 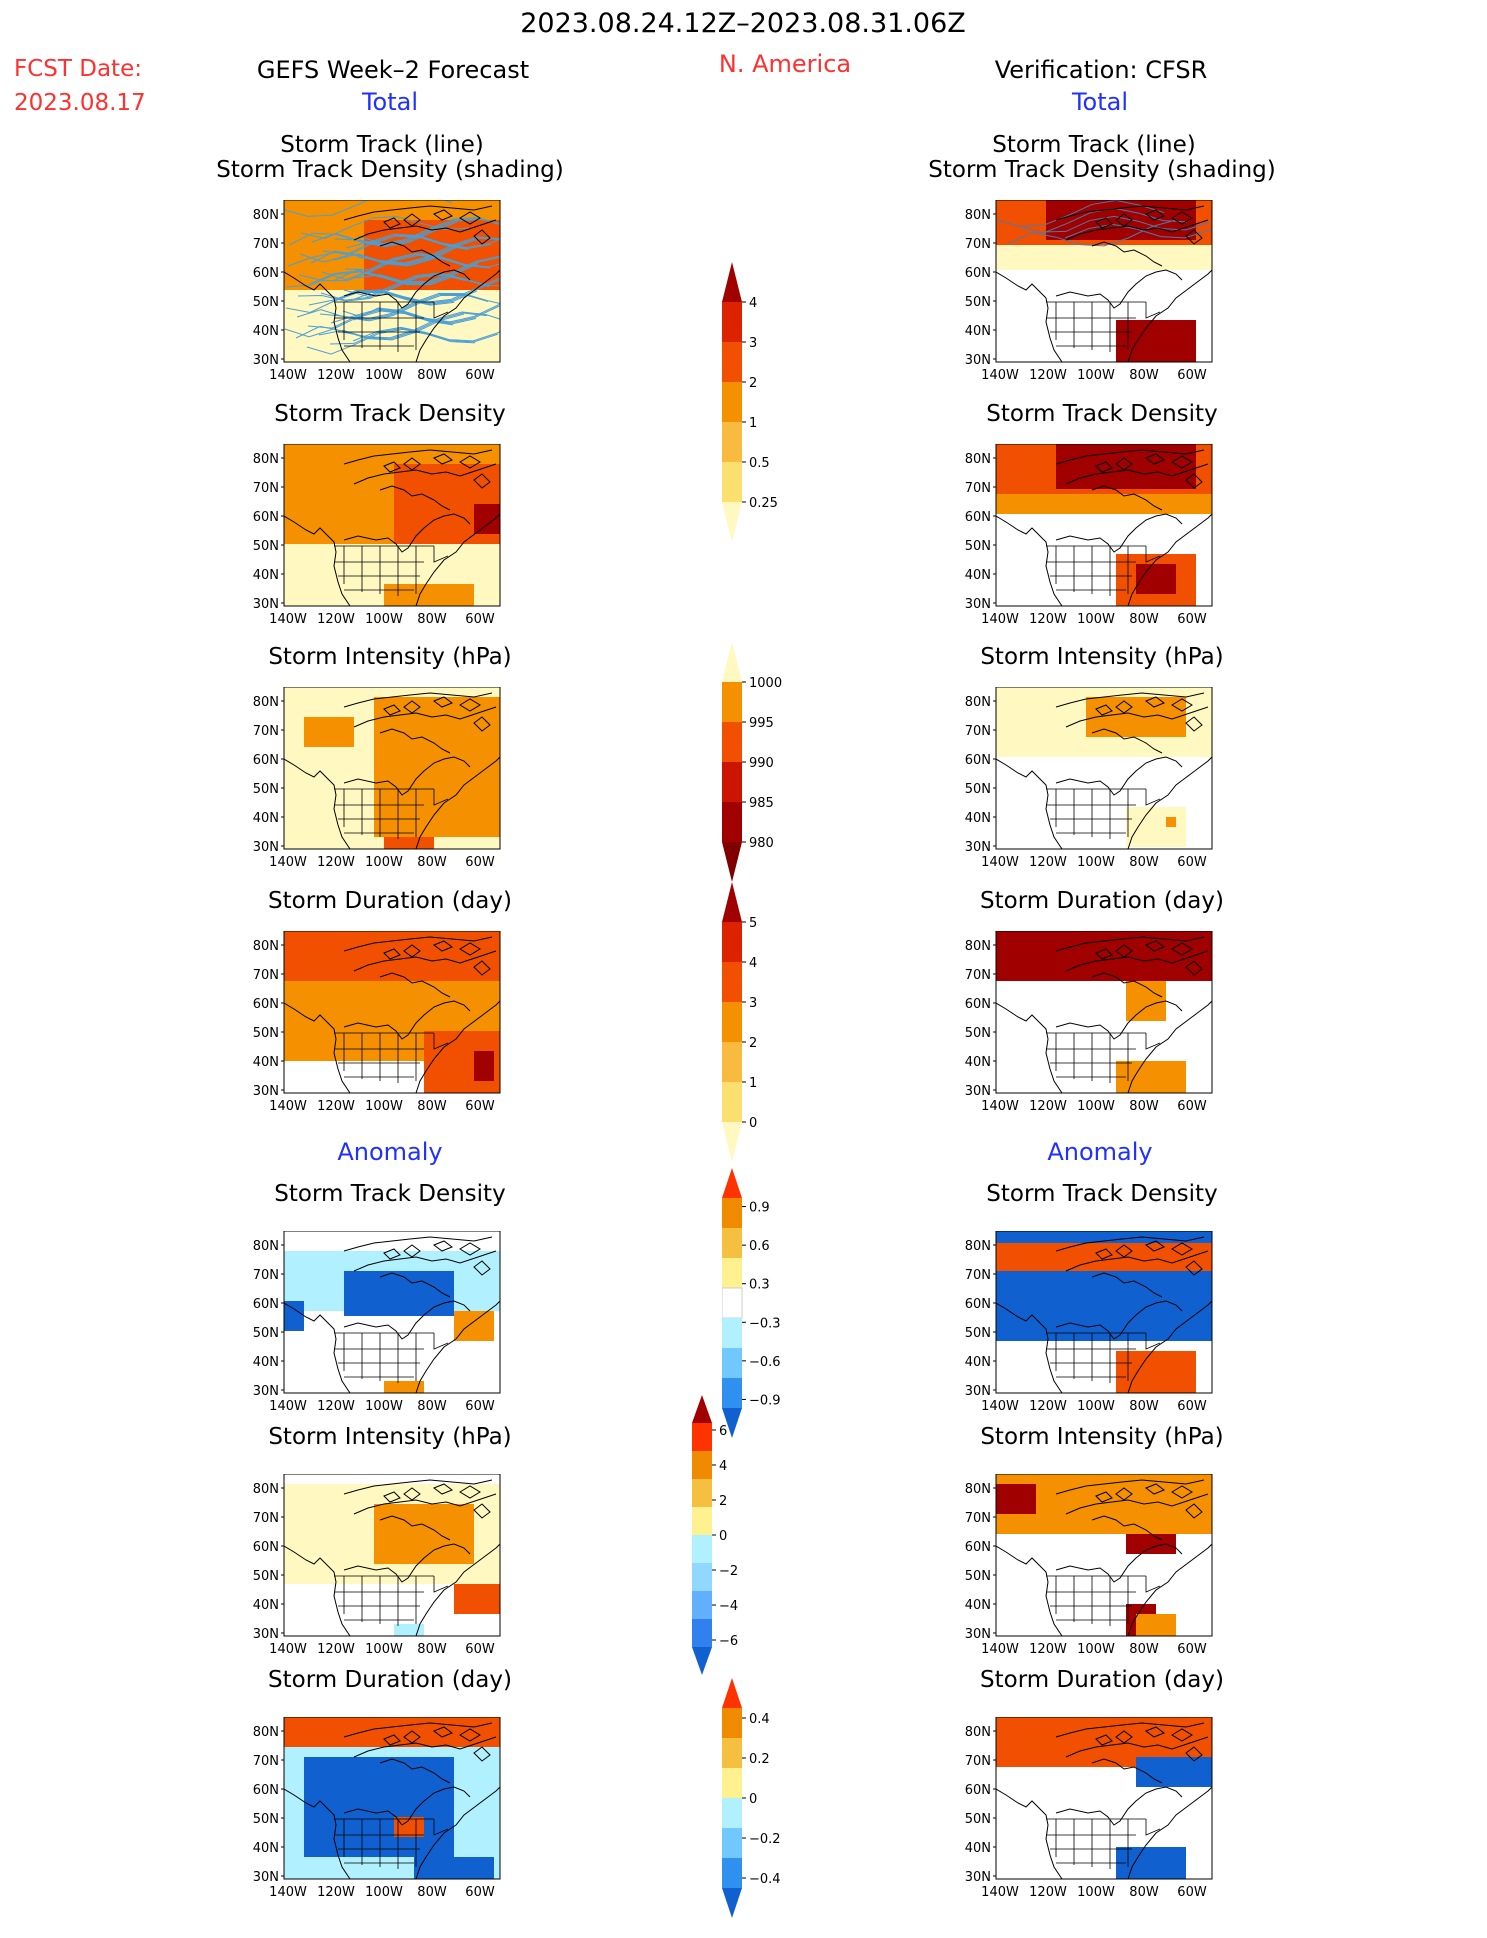 What do you see at coordinates (288, 862) in the screenshot?
I see `lon-tick-label: 140W` at bounding box center [288, 862].